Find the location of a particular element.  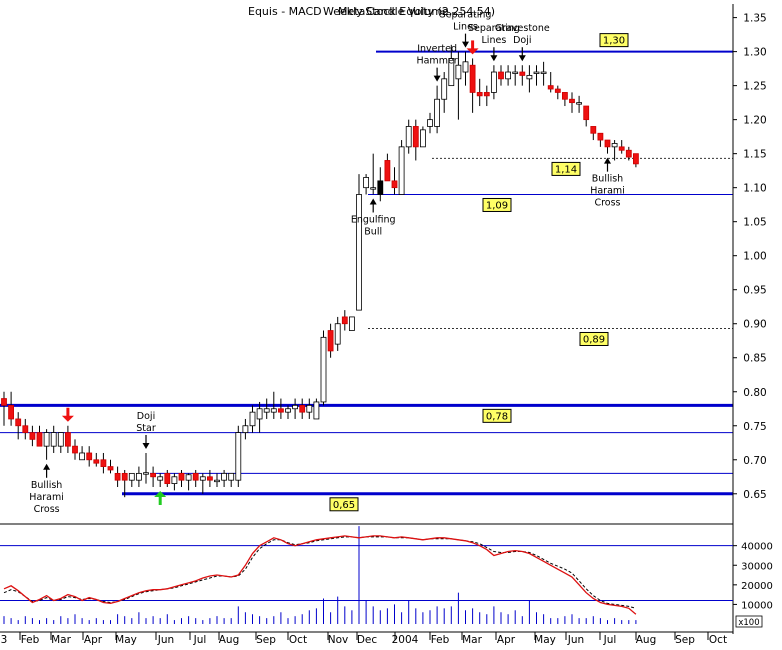

pattern-label: Cross is located at coordinates (47, 509).